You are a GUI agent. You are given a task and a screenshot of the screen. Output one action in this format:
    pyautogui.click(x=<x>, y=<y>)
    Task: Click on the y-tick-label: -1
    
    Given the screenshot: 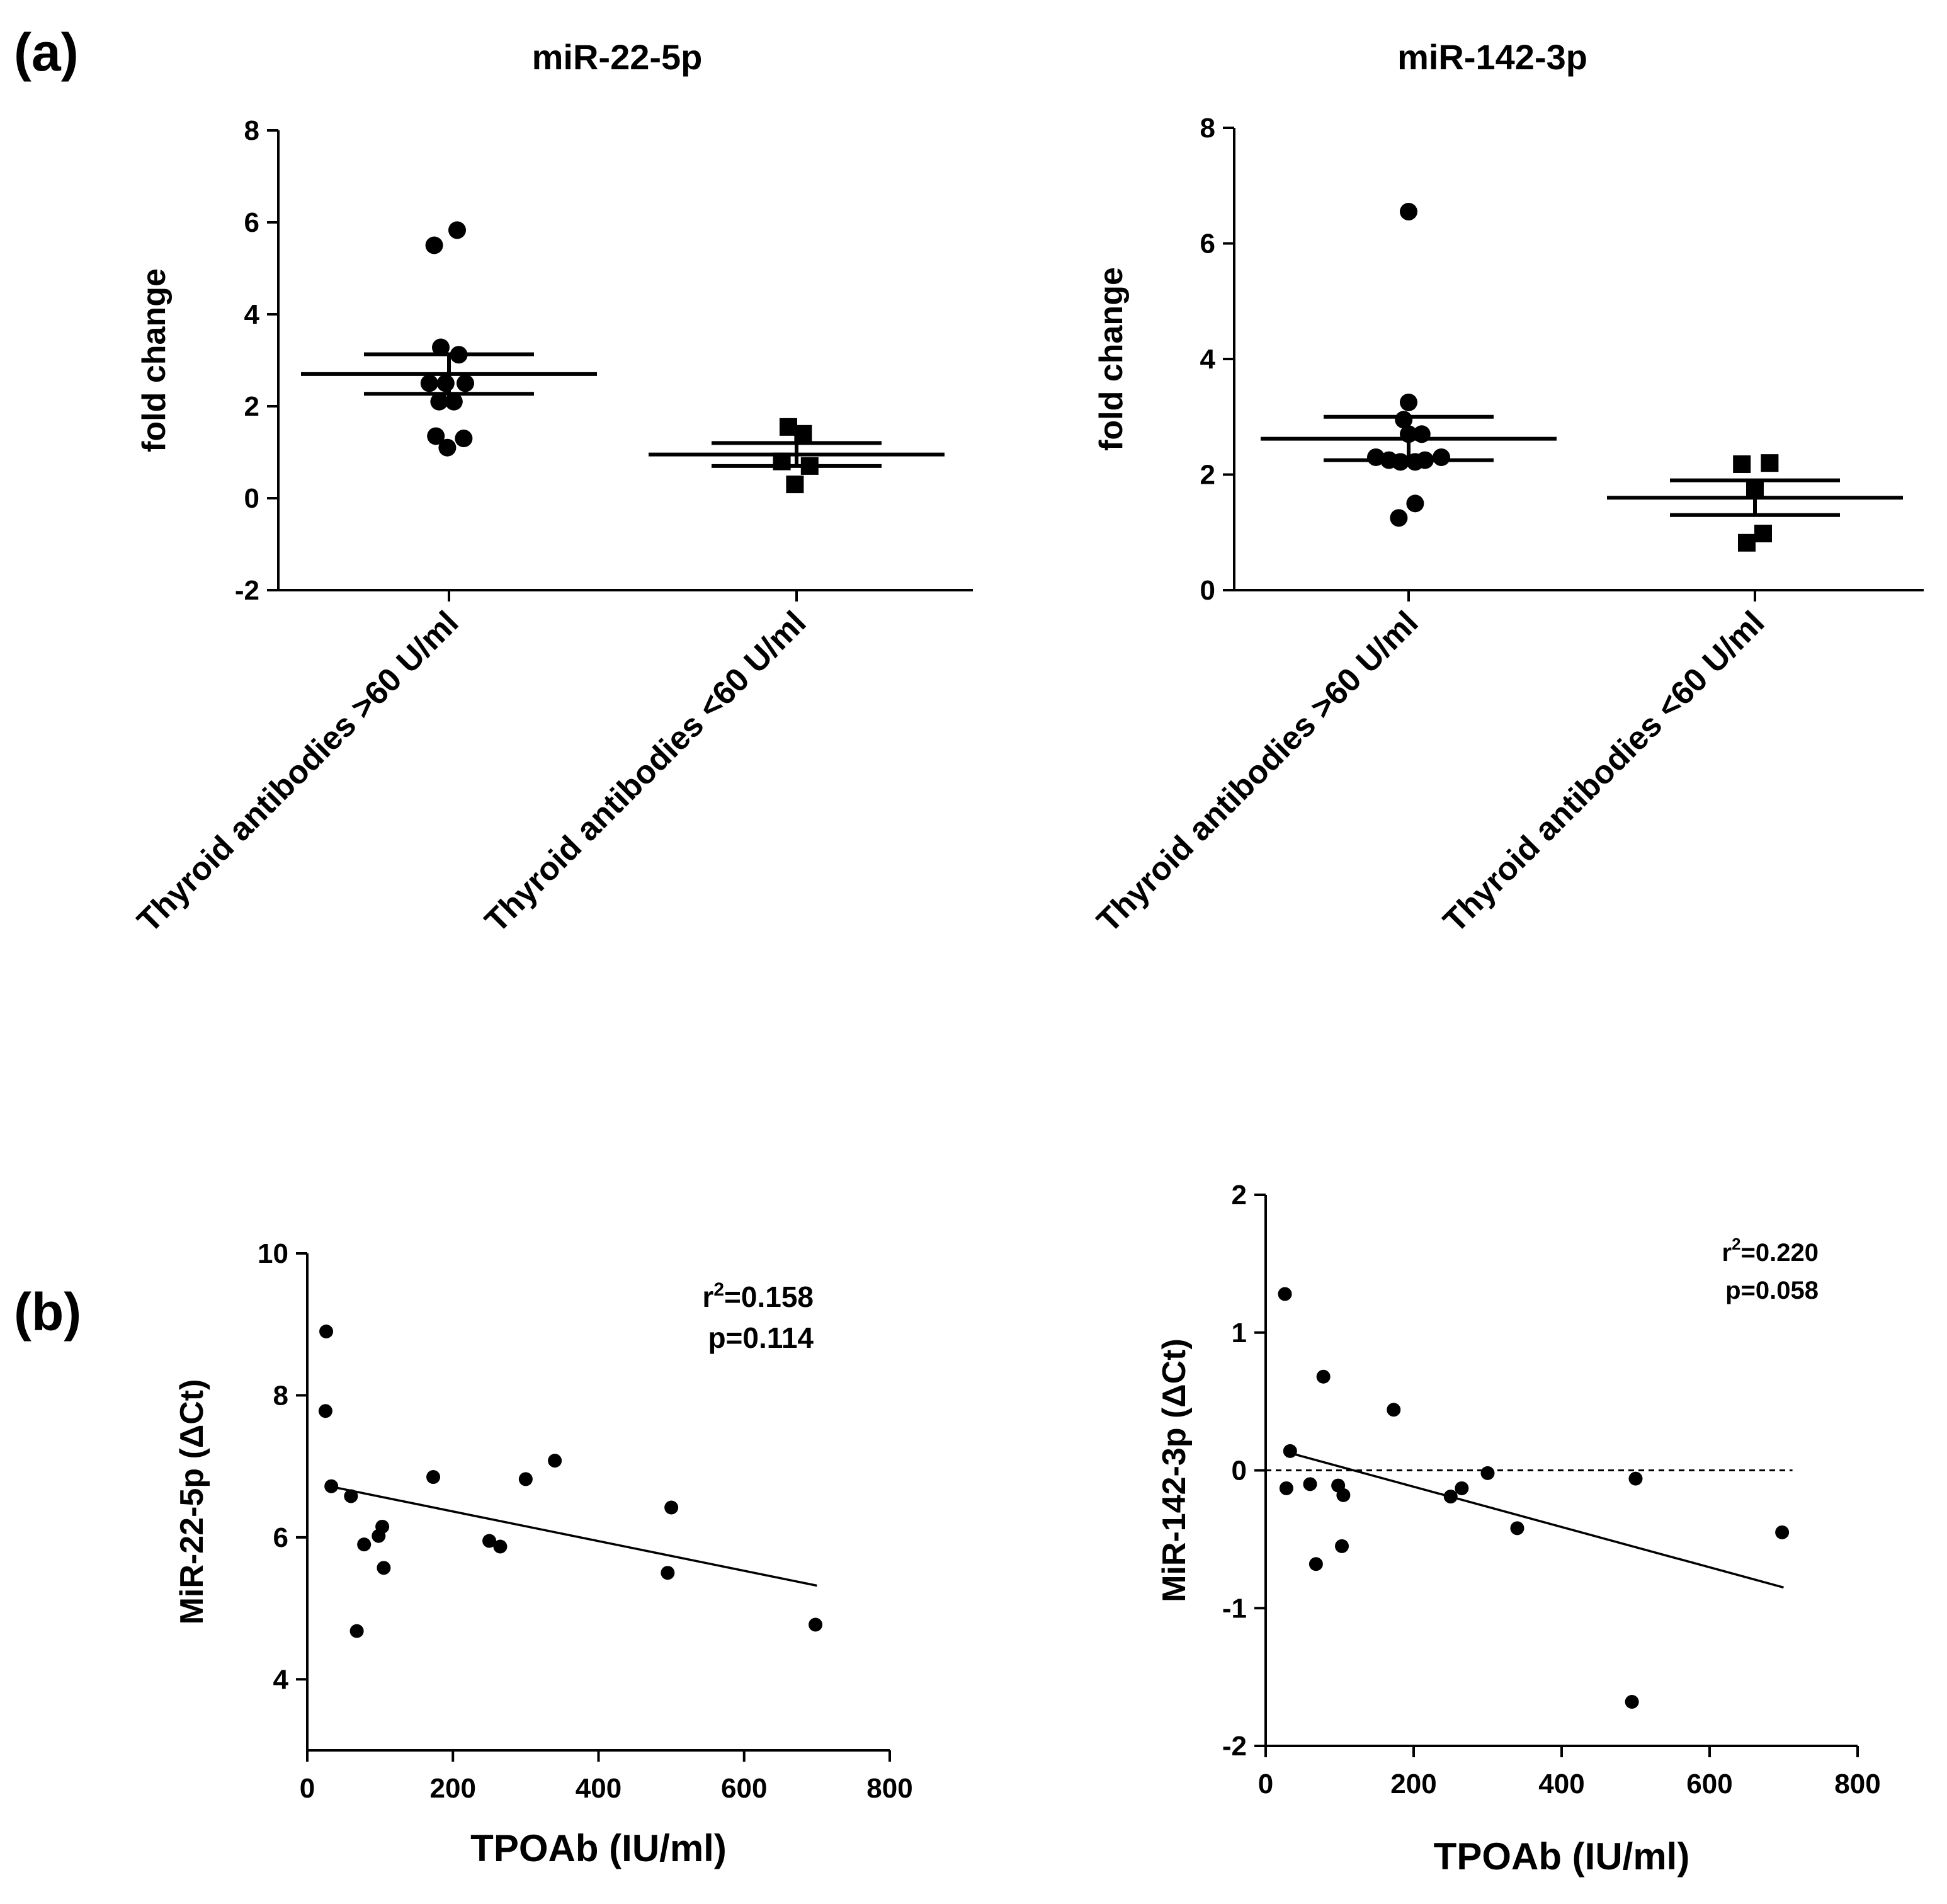 What is the action you would take?
    pyautogui.click(x=1234, y=1608)
    